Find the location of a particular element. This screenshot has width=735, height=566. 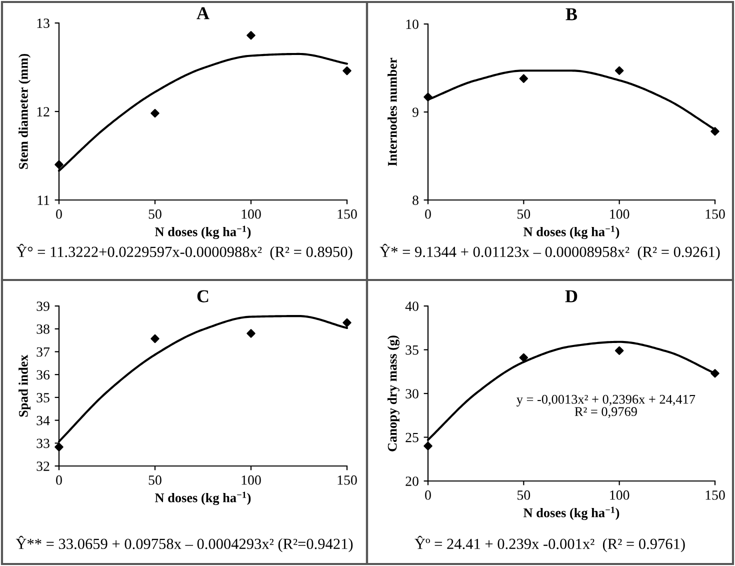

y-axis-title: Canopy dry mass (g) is located at coordinates (393, 394).